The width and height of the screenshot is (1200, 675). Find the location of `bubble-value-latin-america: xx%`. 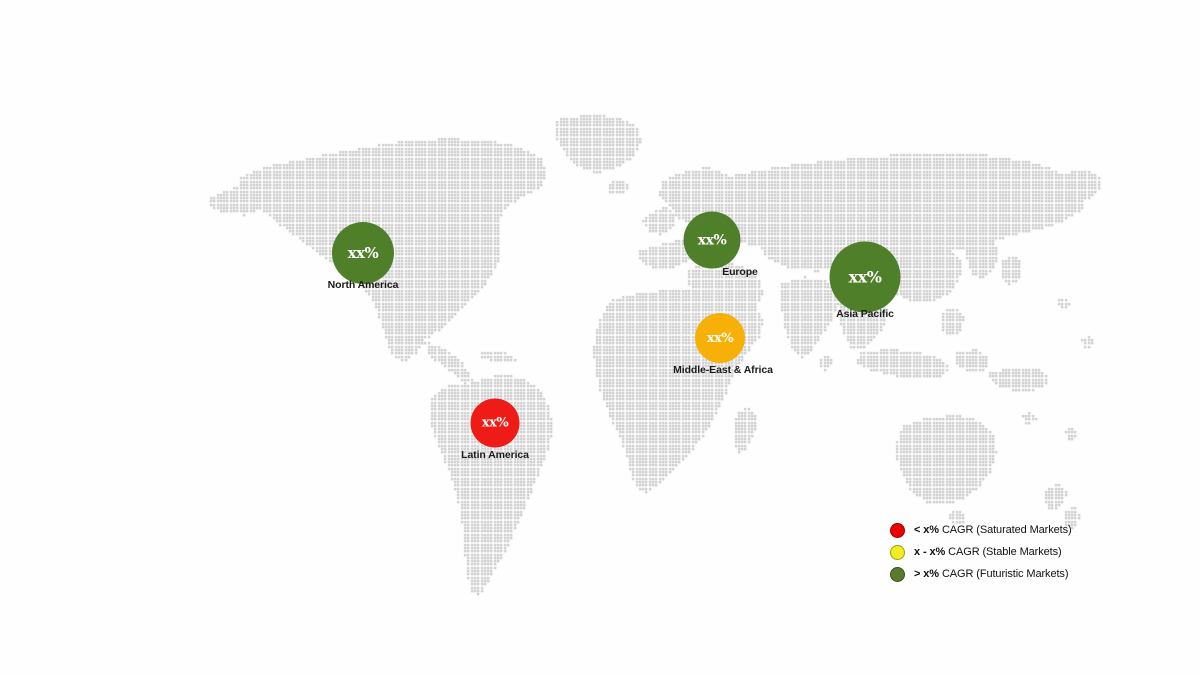

bubble-value-latin-america: xx% is located at coordinates (495, 423).